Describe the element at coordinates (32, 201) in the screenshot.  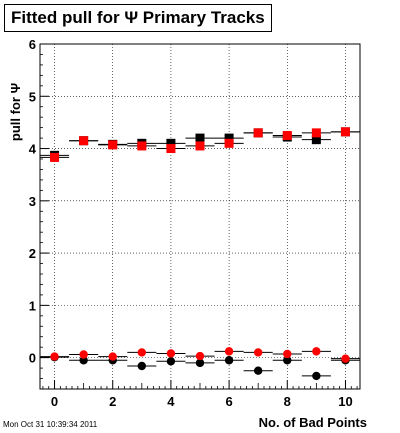
I see `y-tick-label: 3` at that location.